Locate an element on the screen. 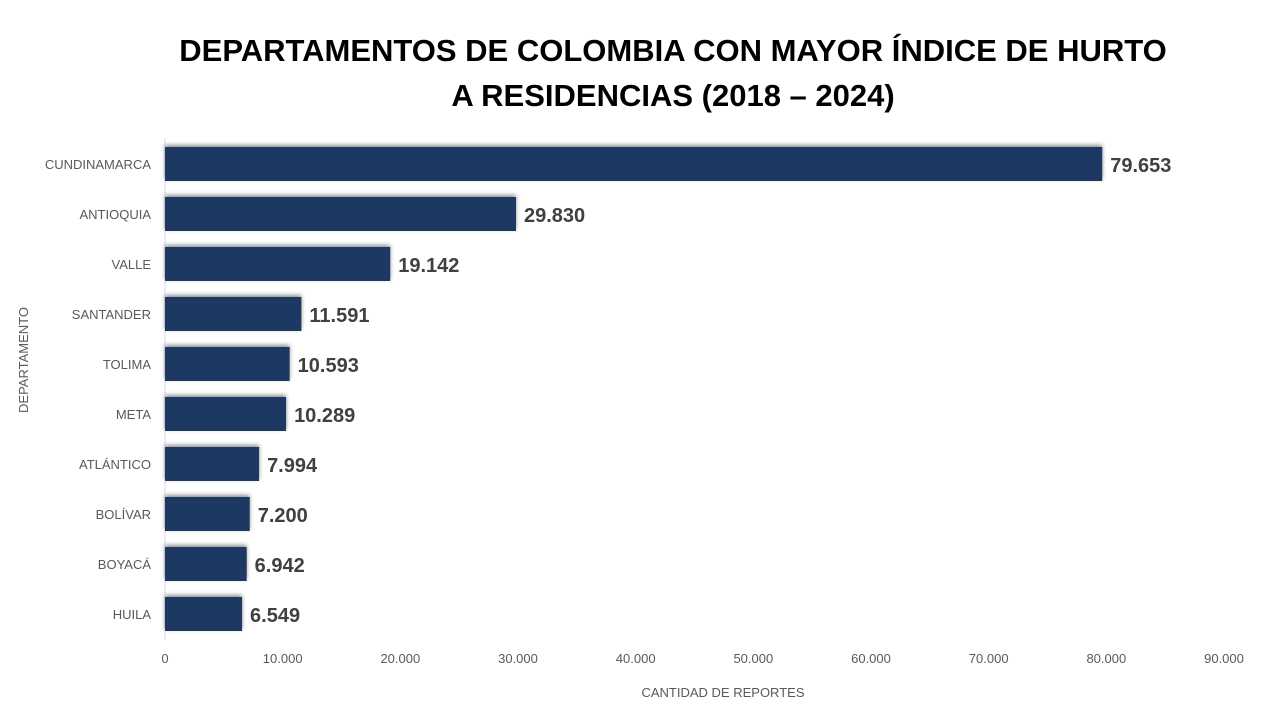 The image size is (1280, 720). category-label: META is located at coordinates (133, 414).